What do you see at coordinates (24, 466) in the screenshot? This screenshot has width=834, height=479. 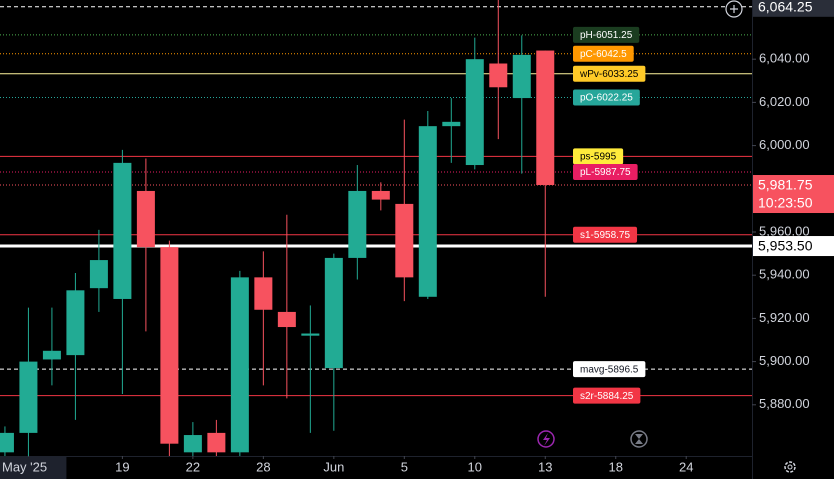 I see `x-tick-label: May '25` at bounding box center [24, 466].